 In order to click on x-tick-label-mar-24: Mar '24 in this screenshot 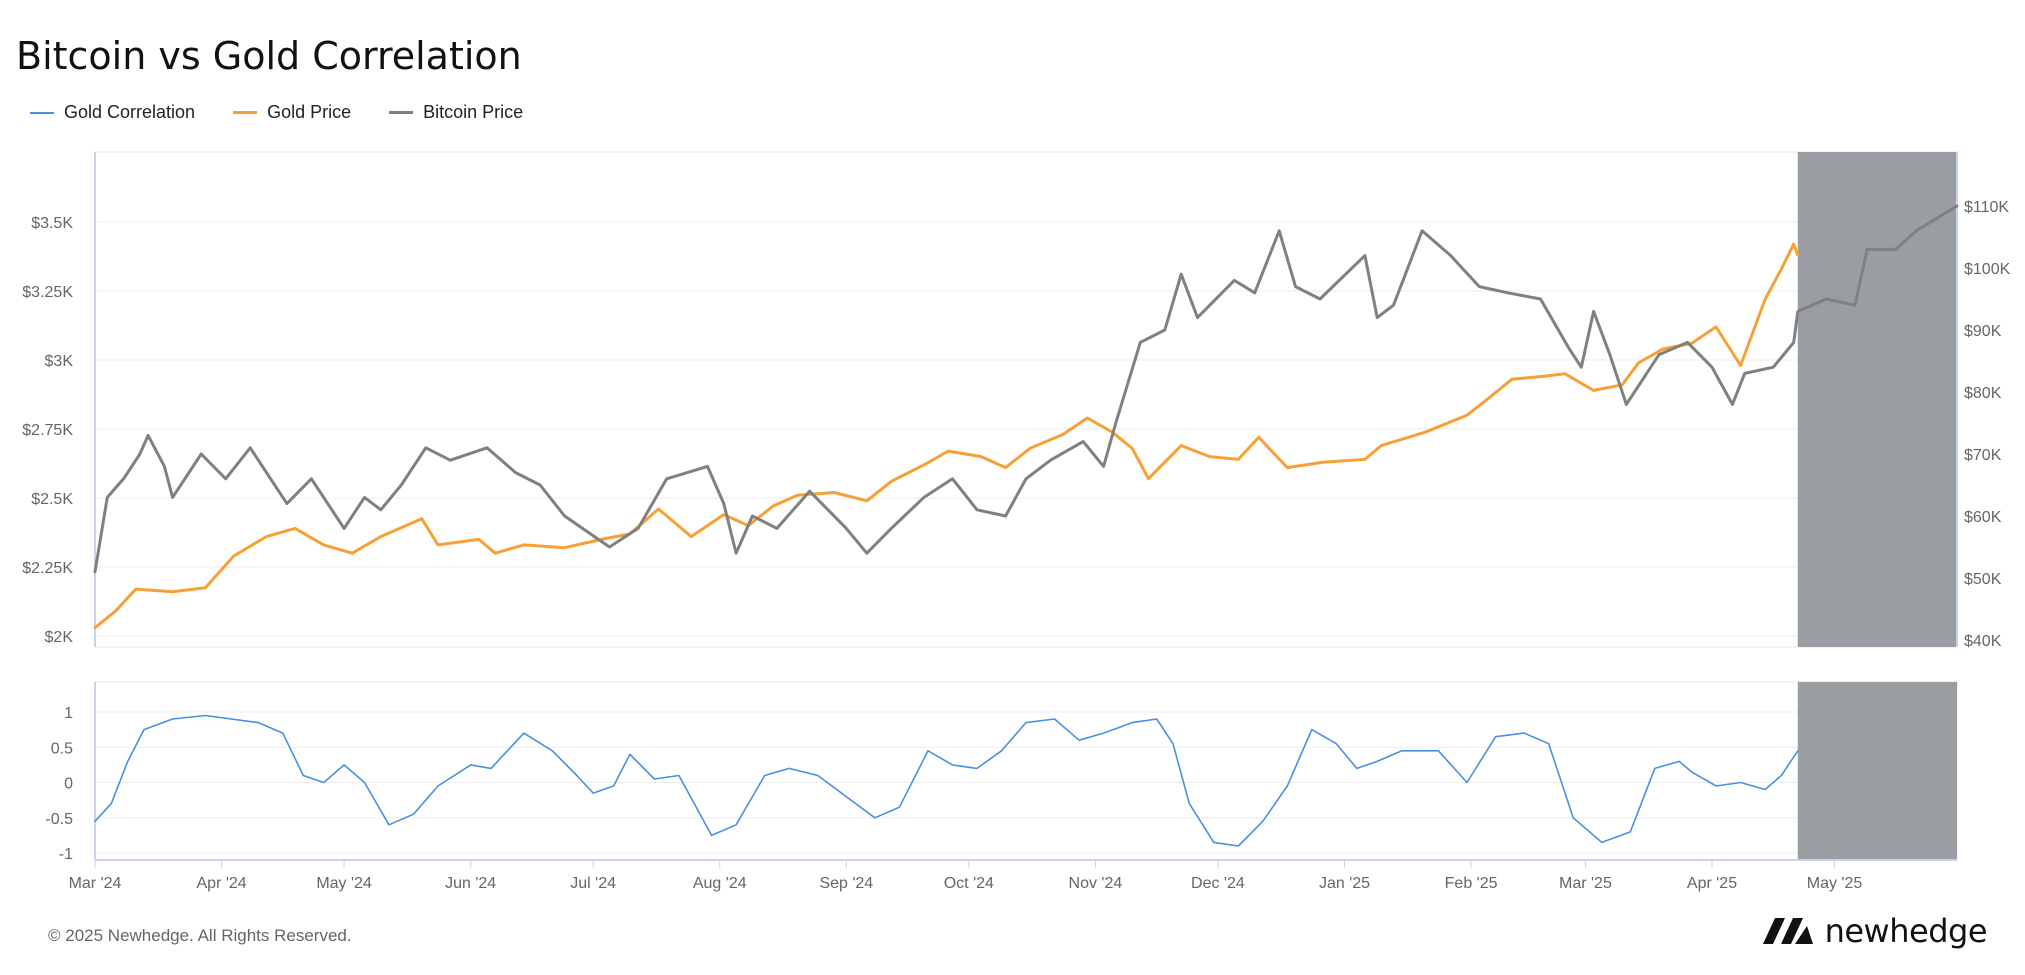, I will do `click(95, 883)`.